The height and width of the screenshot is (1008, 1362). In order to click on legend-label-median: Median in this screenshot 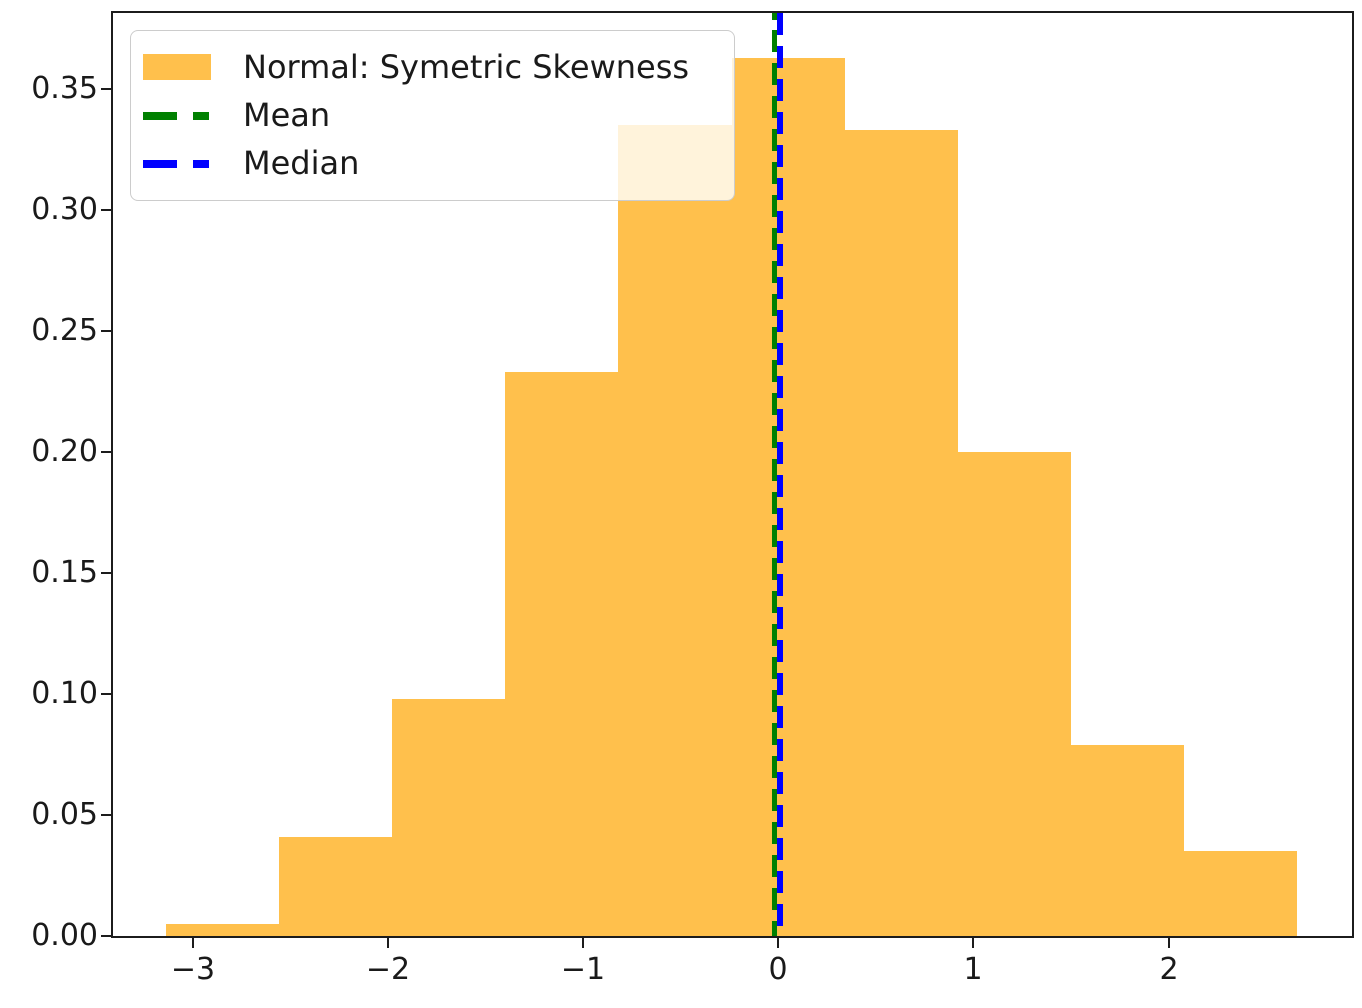, I will do `click(301, 162)`.